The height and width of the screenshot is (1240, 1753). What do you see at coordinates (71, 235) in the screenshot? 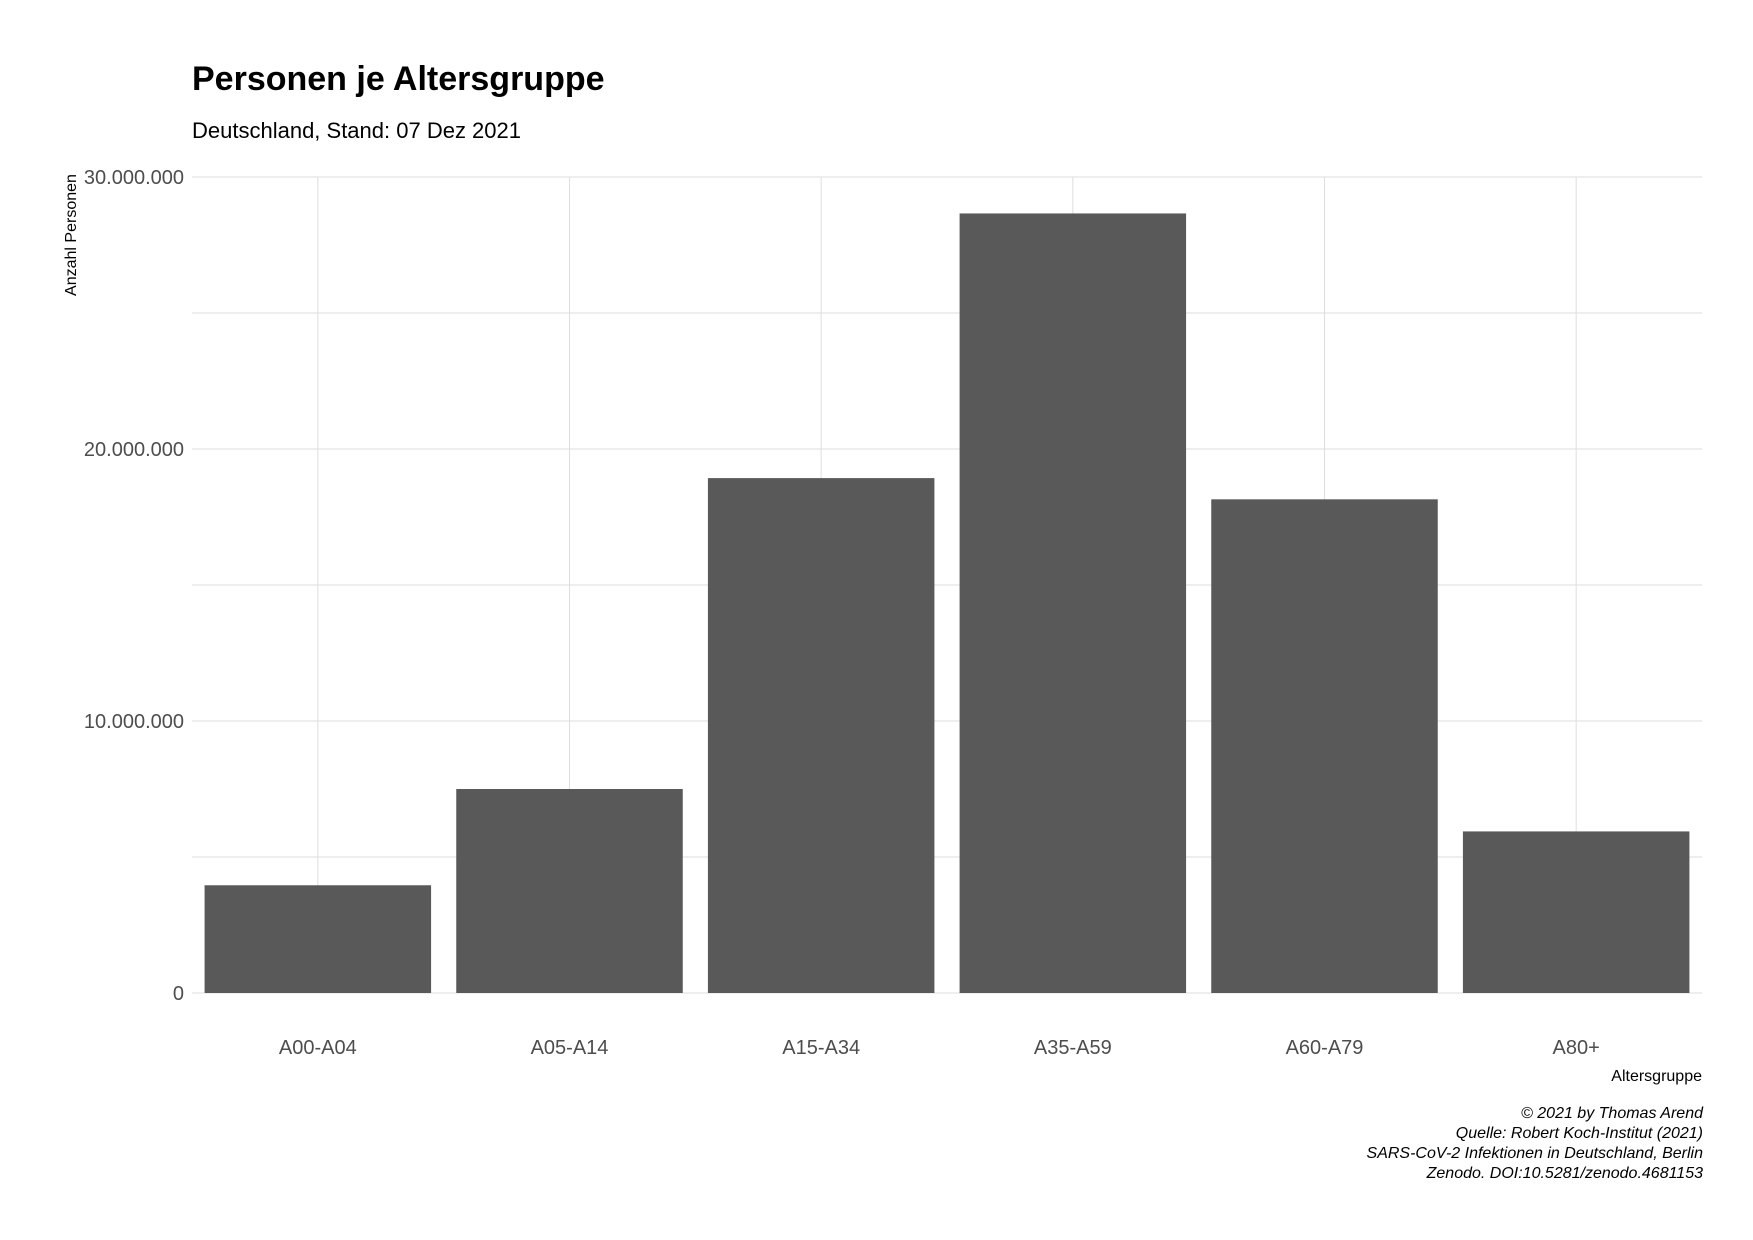
I see `y-axis-title: Anzahl Personen` at bounding box center [71, 235].